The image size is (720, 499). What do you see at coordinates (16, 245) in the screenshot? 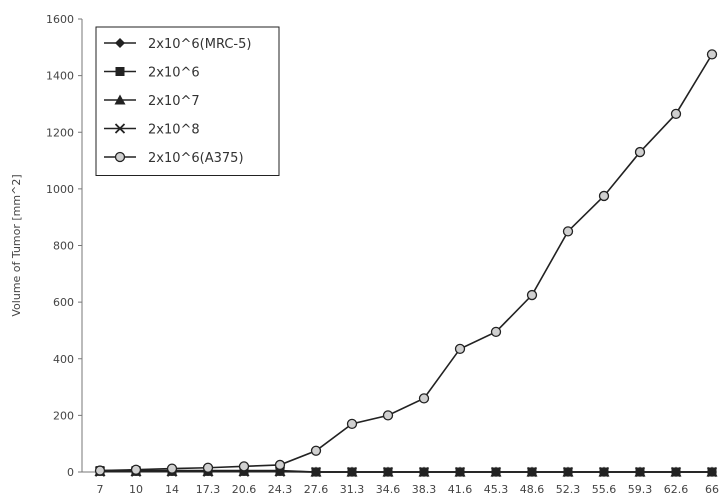
I see `y-axis-title: Volume of Tumor [mm^2]` at bounding box center [16, 245].